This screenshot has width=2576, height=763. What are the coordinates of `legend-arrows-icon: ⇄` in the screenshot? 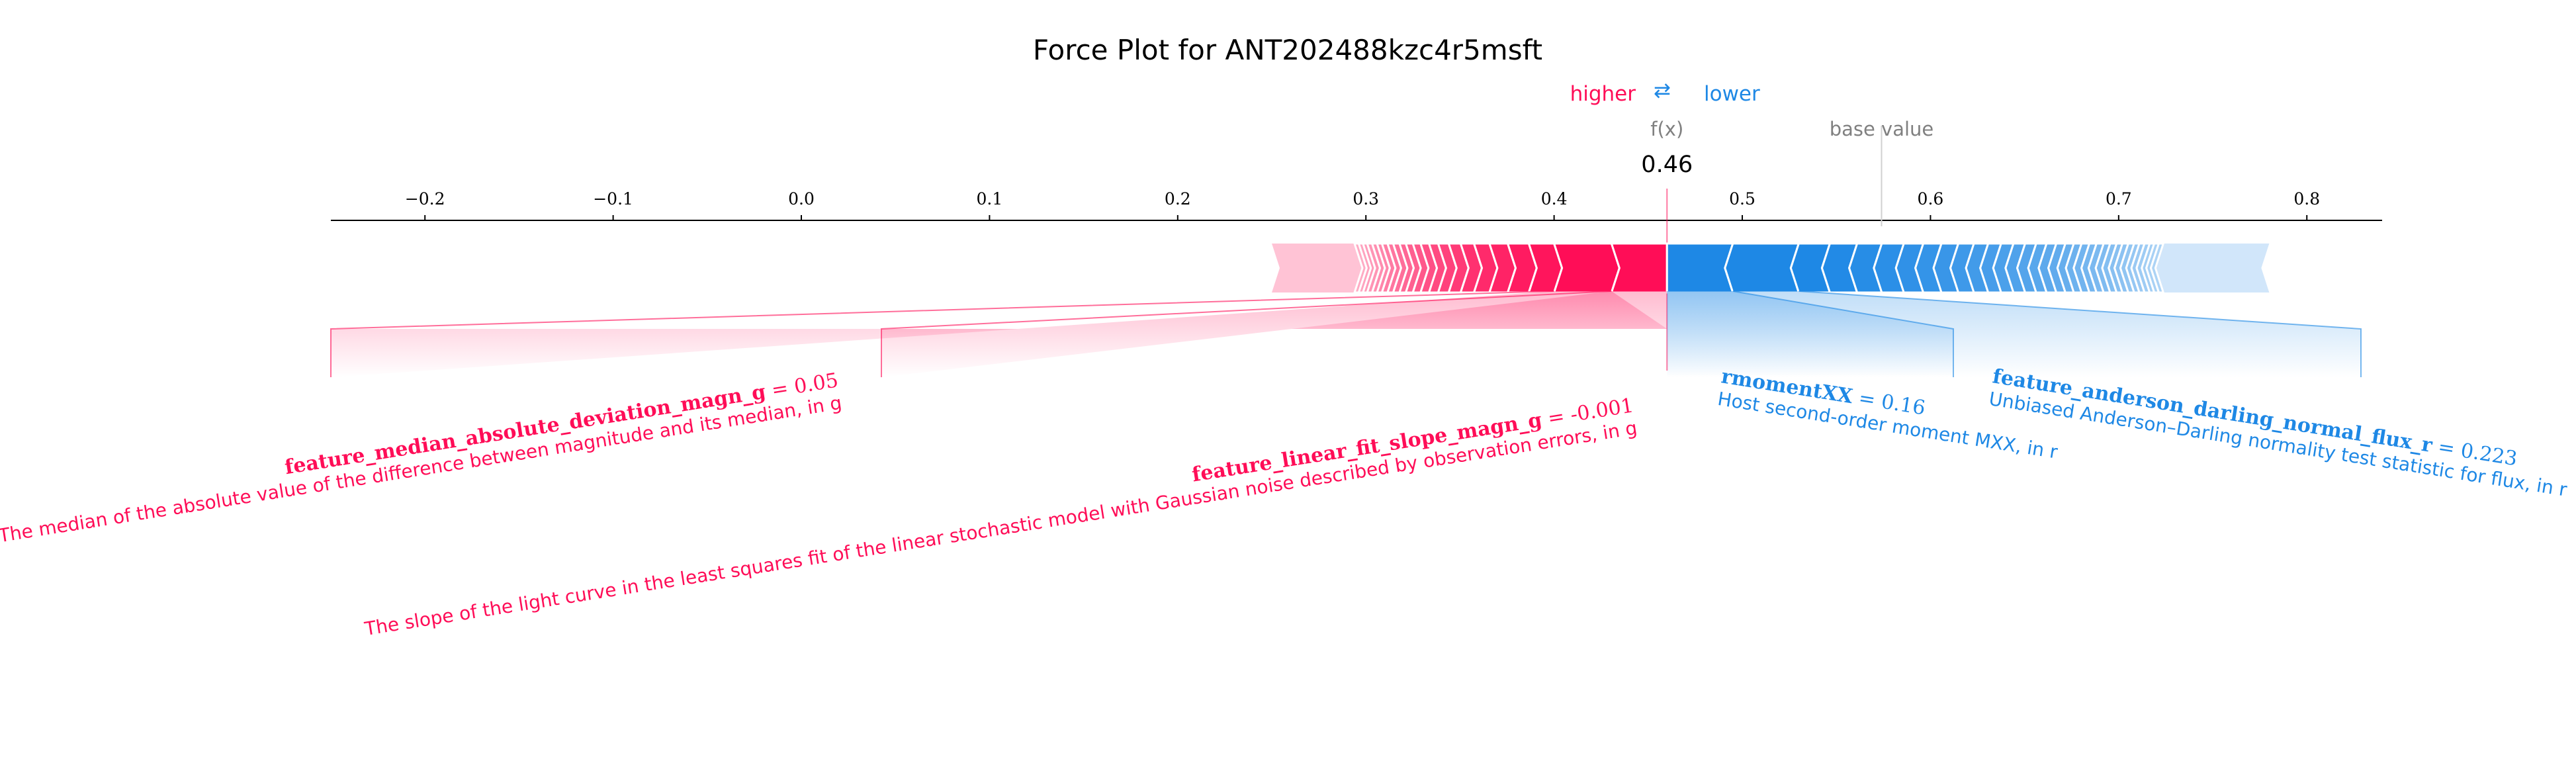 It's located at (1662, 91).